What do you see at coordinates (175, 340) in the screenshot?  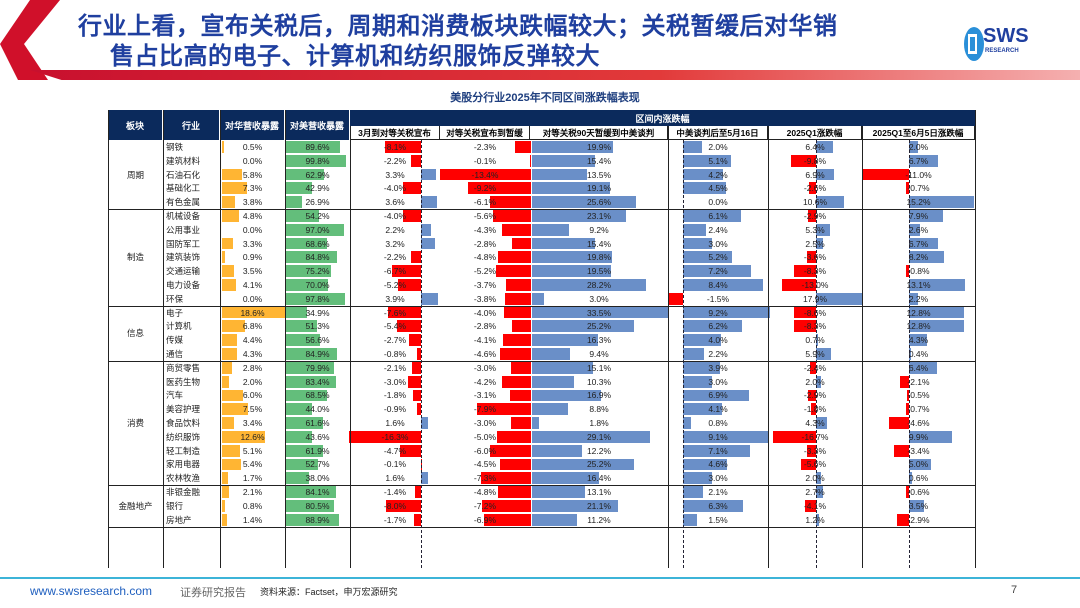 I see `industry-name: 传媒` at bounding box center [175, 340].